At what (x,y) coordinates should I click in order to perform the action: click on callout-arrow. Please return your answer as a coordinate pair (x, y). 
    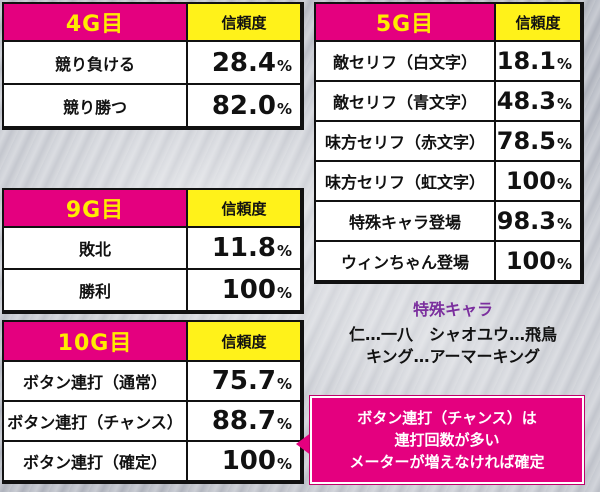
    Looking at the image, I should click on (304, 444).